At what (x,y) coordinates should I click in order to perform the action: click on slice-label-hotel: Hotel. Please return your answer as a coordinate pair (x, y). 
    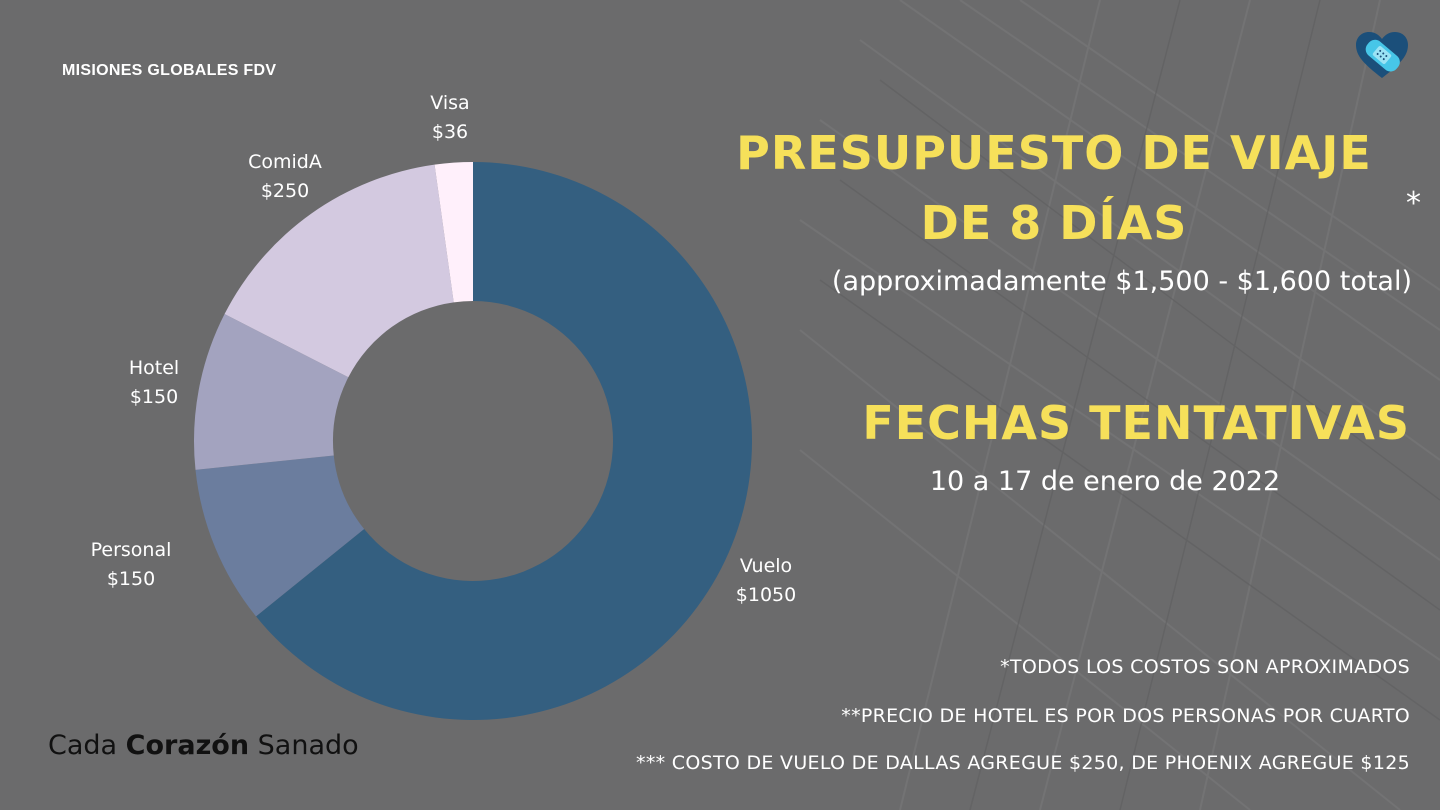
    Looking at the image, I should click on (154, 368).